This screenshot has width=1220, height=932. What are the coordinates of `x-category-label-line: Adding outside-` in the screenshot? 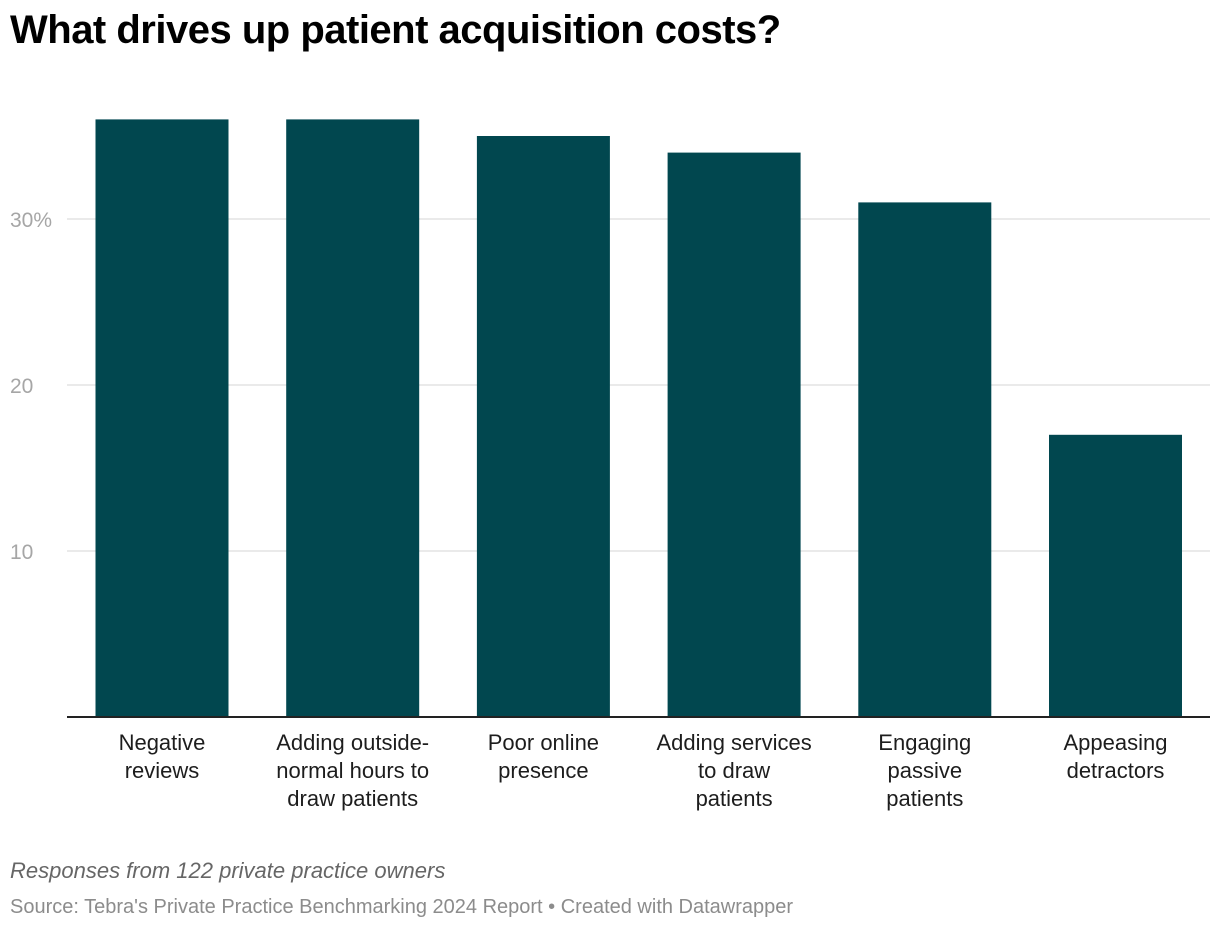 It's located at (352, 742).